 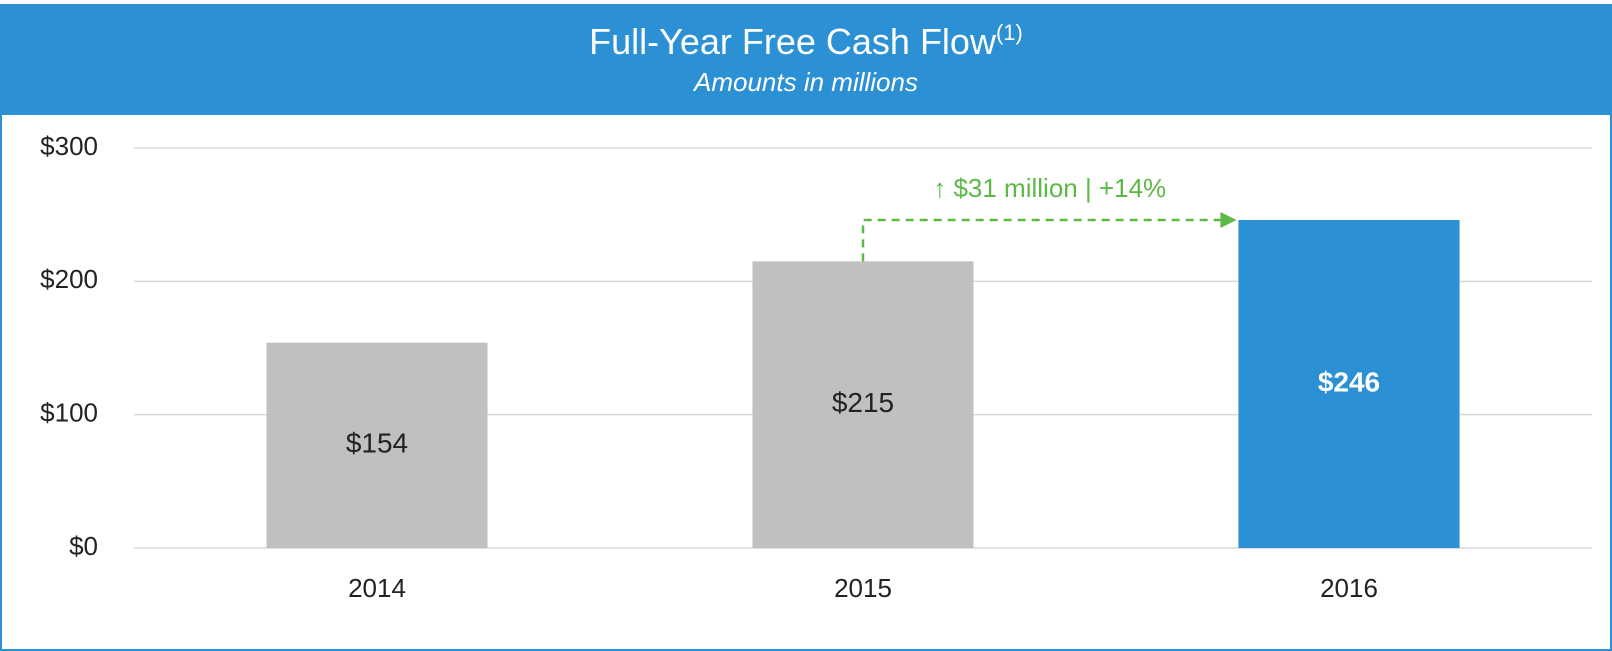 I want to click on y-tick-label: $300, so click(x=69, y=146).